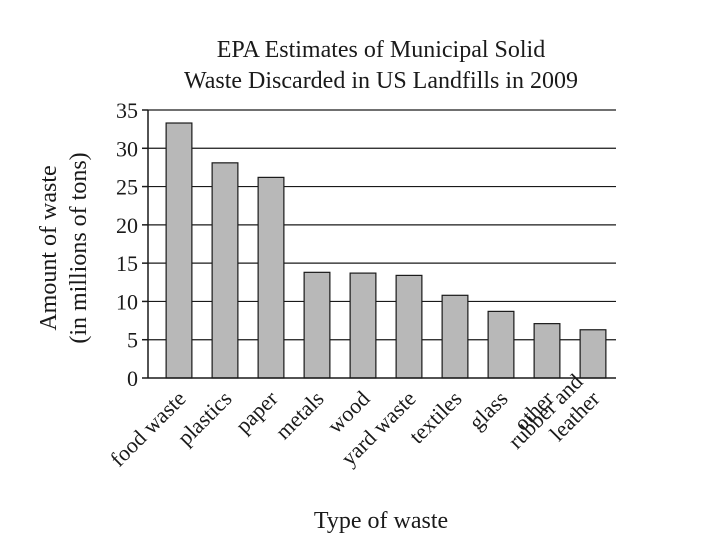 The image size is (710, 559). Describe the element at coordinates (64, 247) in the screenshot. I see `y-axis-label: Amount of waste (in millions of tons)` at that location.